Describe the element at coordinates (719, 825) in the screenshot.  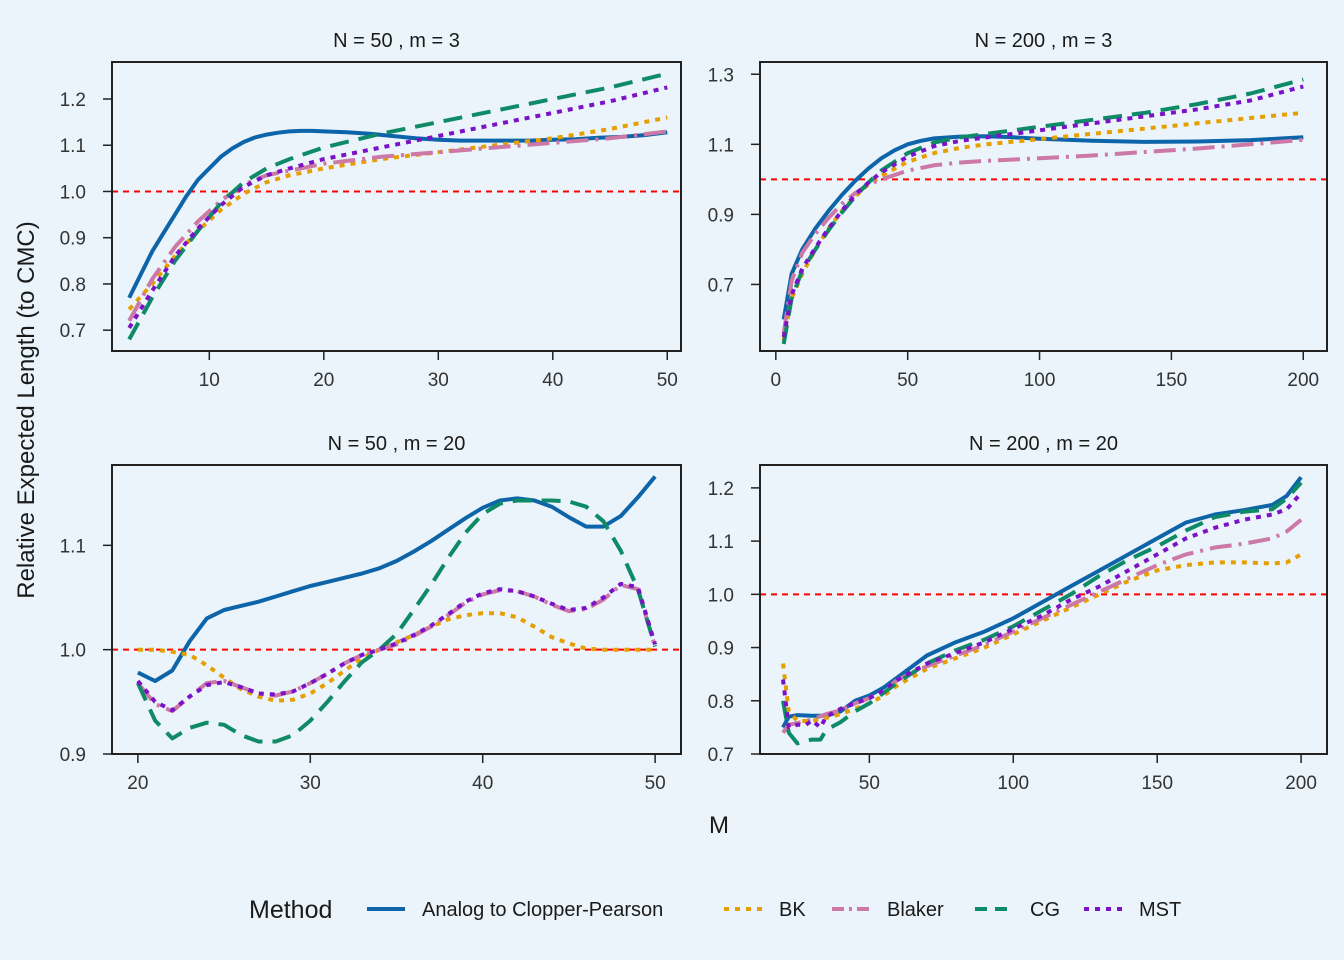
I see `x-axis-title: M` at that location.